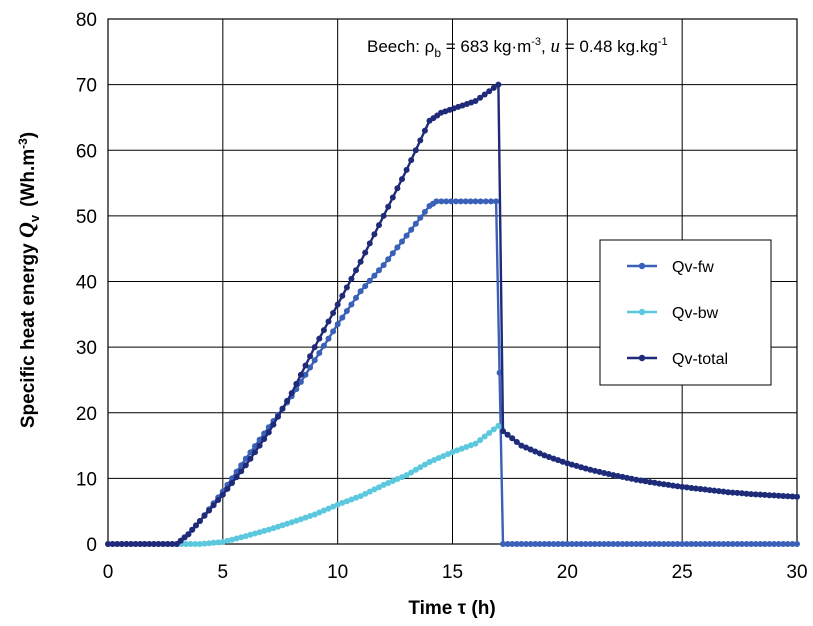 This screenshot has height=626, width=813. Describe the element at coordinates (451, 608) in the screenshot. I see `x-axis-title: Time τ (h)` at that location.